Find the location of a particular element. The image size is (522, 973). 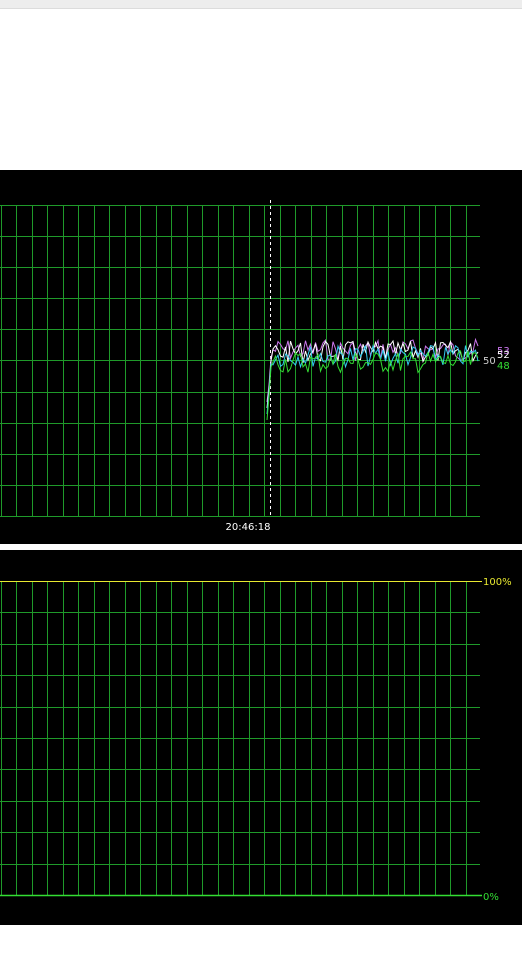

temperature-series-lines is located at coordinates (372, 379).